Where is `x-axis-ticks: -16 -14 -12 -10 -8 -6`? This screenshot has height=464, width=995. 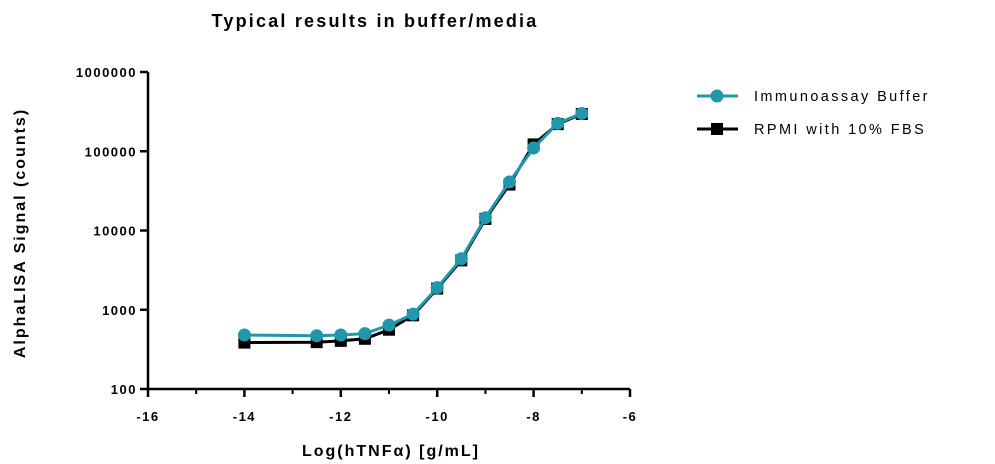 x-axis-ticks: -16 -14 -12 -10 -8 -6 is located at coordinates (387, 406).